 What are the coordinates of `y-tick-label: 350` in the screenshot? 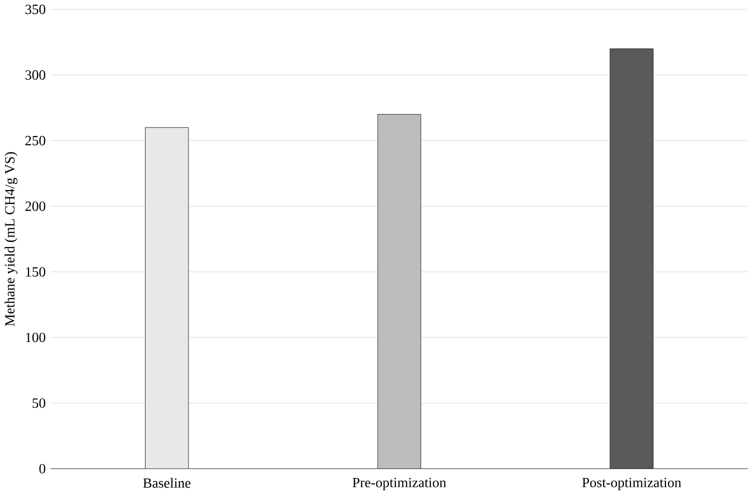 It's located at (35, 9).